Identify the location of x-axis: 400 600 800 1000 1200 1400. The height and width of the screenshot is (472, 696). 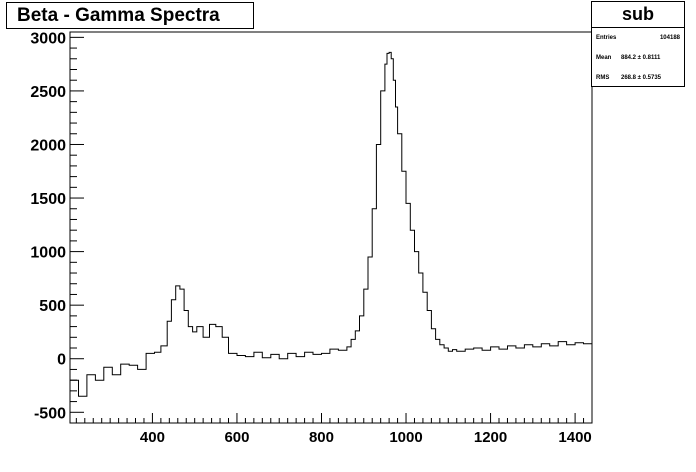
(334, 429).